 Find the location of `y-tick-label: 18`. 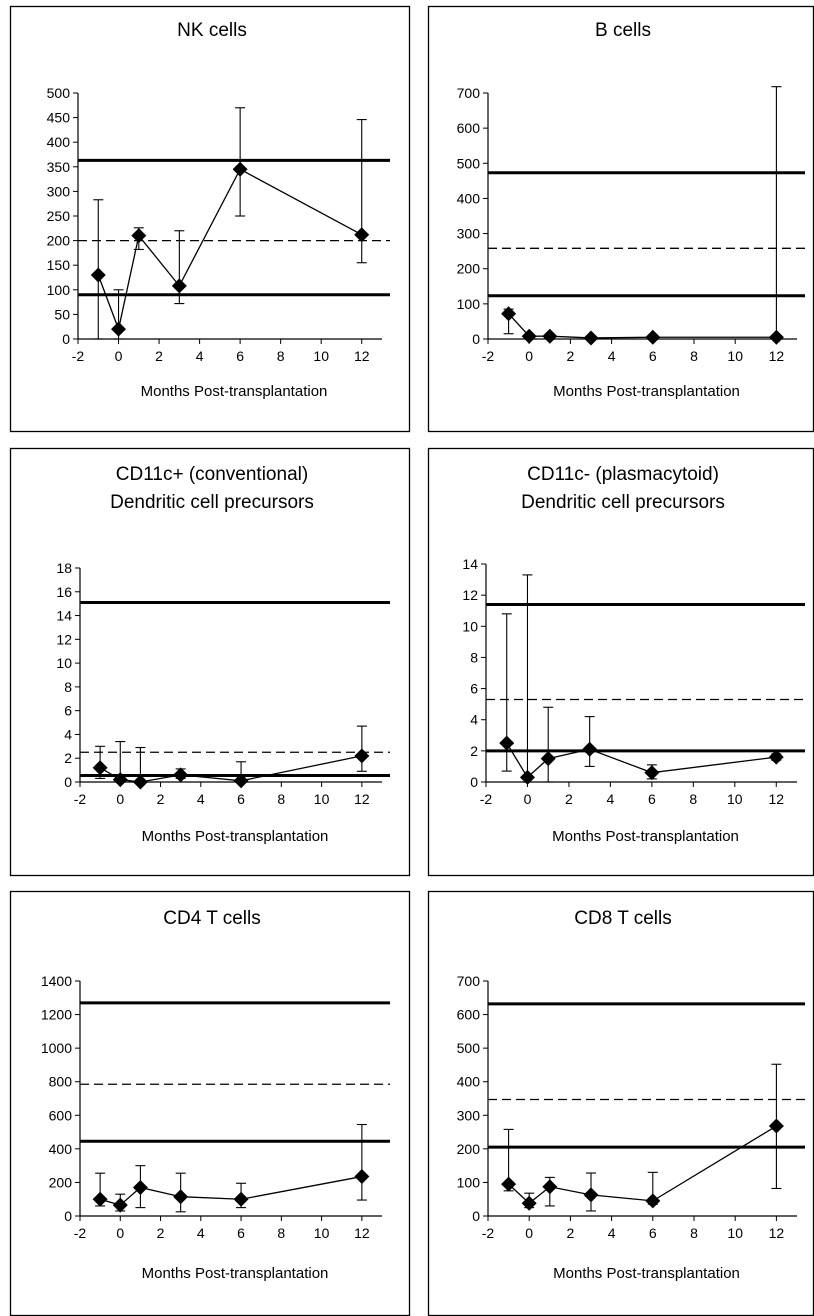

y-tick-label: 18 is located at coordinates (64, 568).